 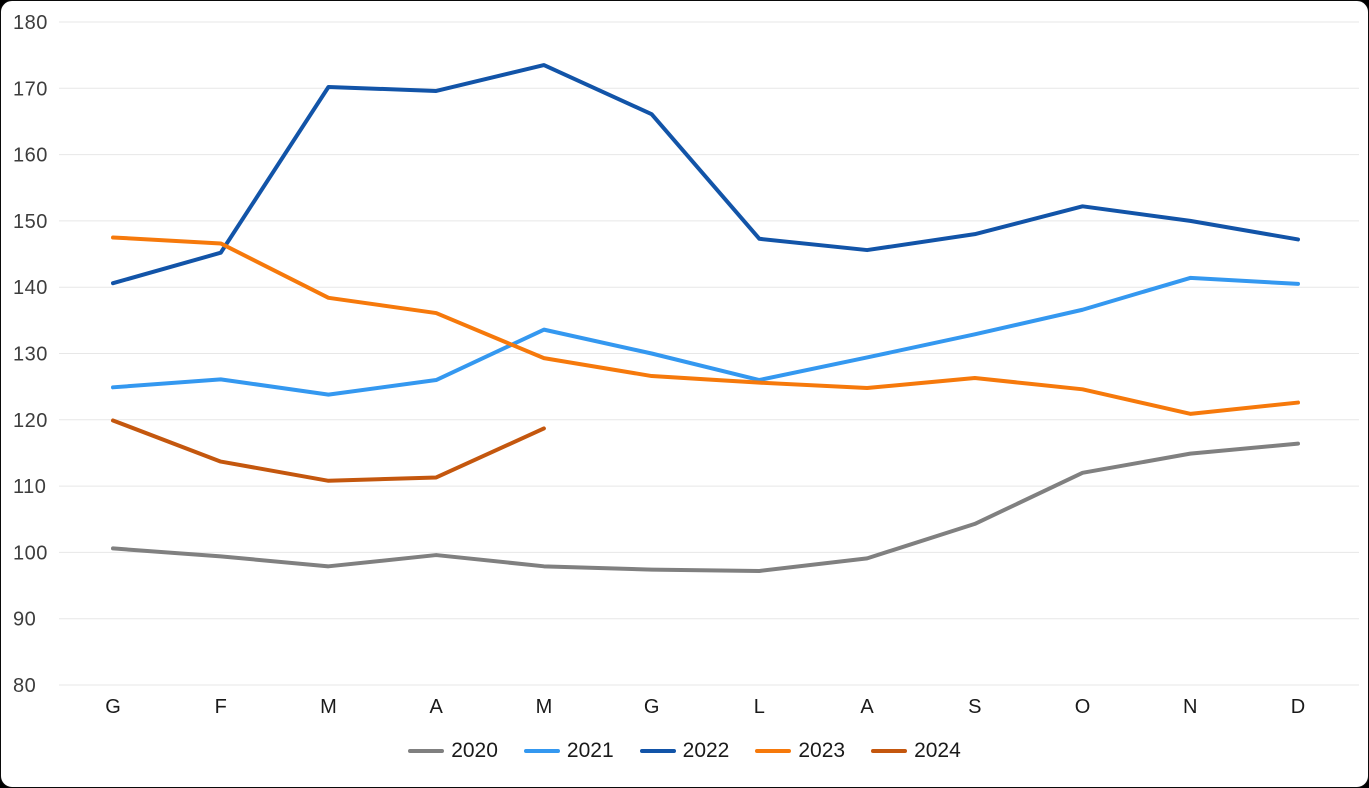 I want to click on legend-label: 2022, so click(x=706, y=750).